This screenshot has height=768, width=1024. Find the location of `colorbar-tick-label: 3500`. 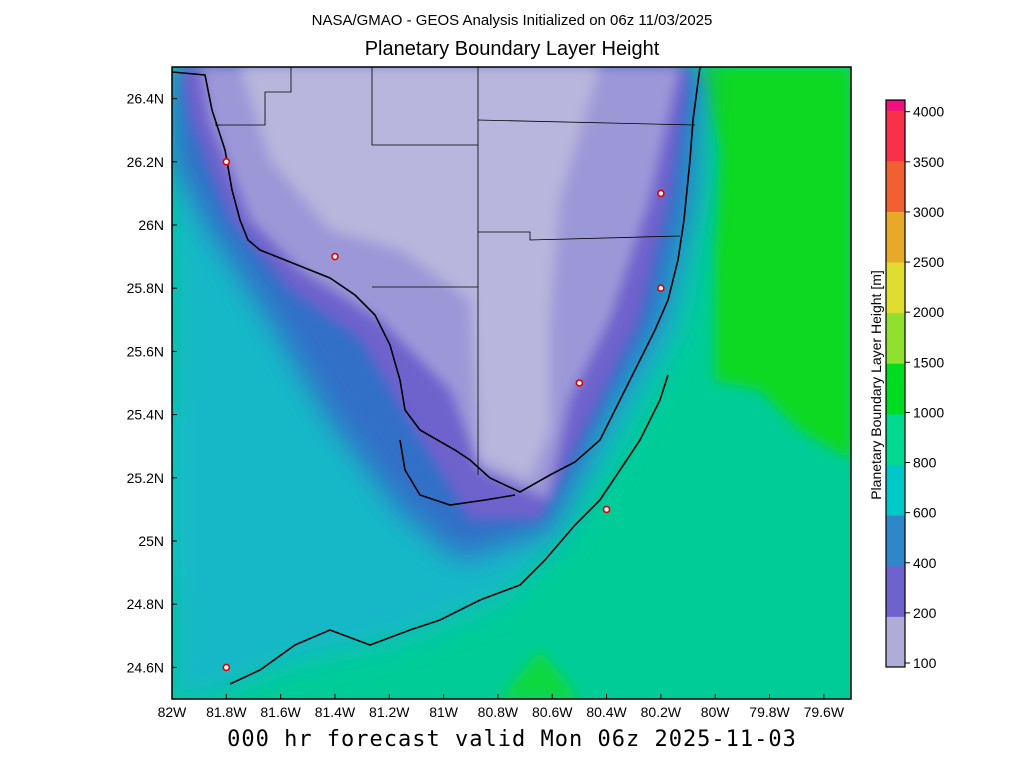

colorbar-tick-label: 3500 is located at coordinates (928, 162).